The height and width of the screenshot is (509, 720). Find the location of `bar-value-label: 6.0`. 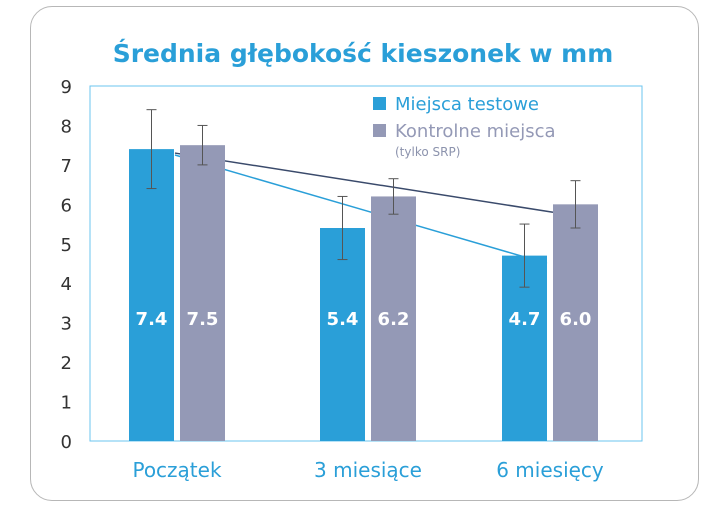

bar-value-label: 6.0 is located at coordinates (576, 319).